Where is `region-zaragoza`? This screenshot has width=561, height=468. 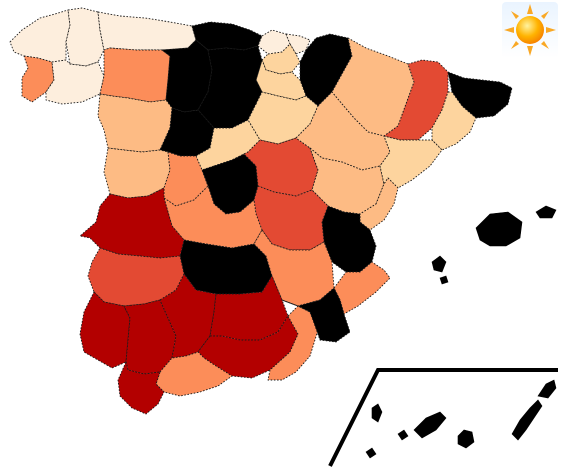 region-zaragoza is located at coordinates (343, 131).